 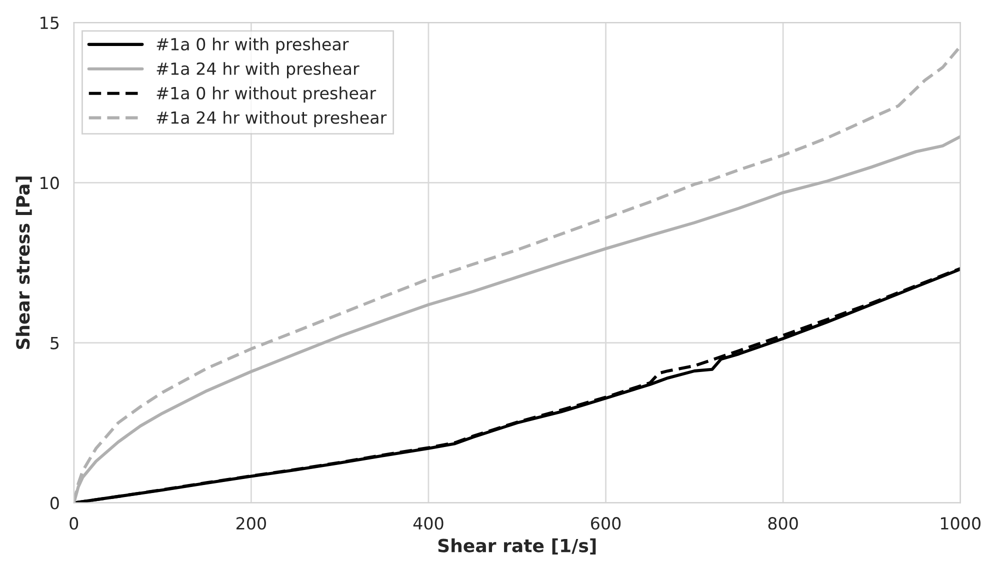 I want to click on y-tick-label: 0, so click(x=54, y=503).